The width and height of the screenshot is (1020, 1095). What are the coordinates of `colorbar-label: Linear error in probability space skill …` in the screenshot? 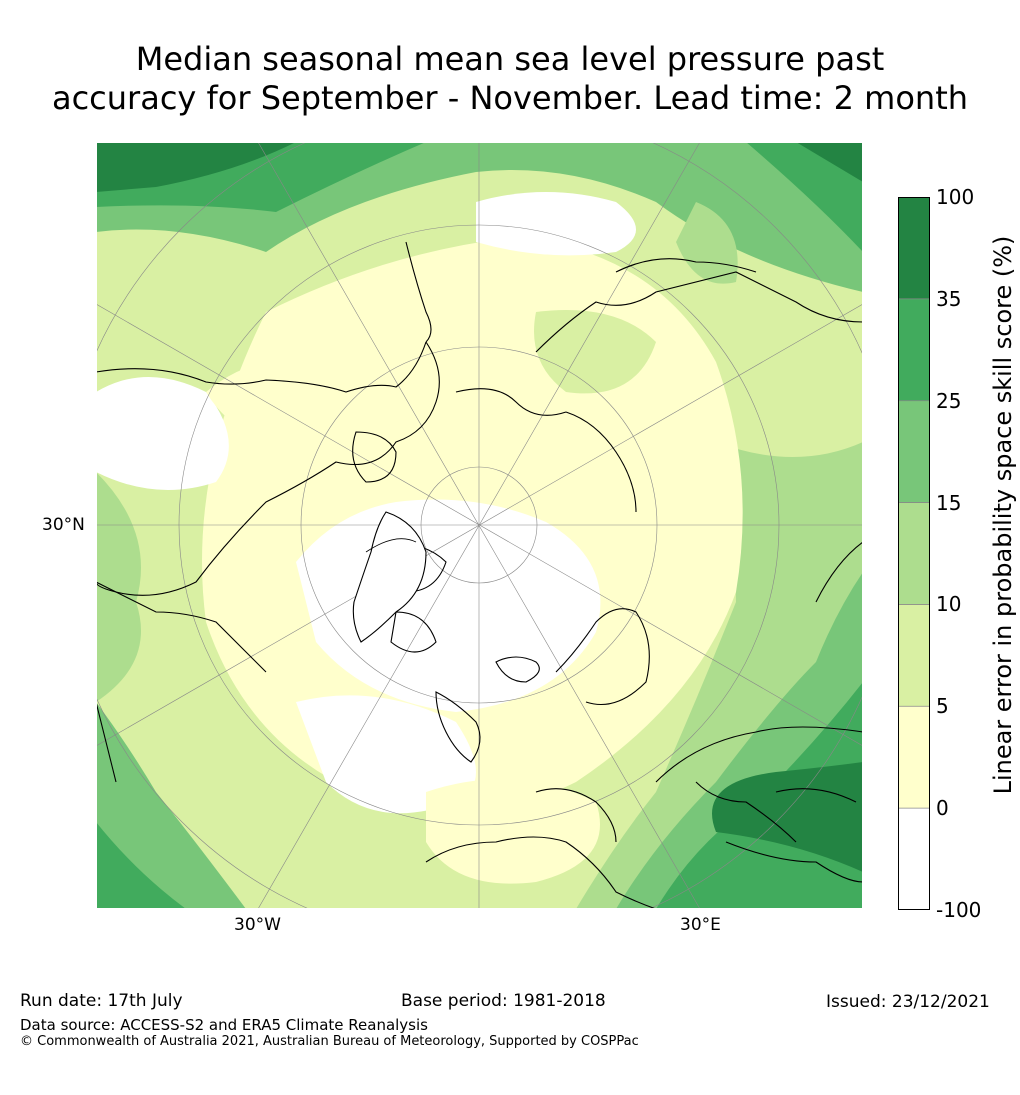 It's located at (1003, 515).